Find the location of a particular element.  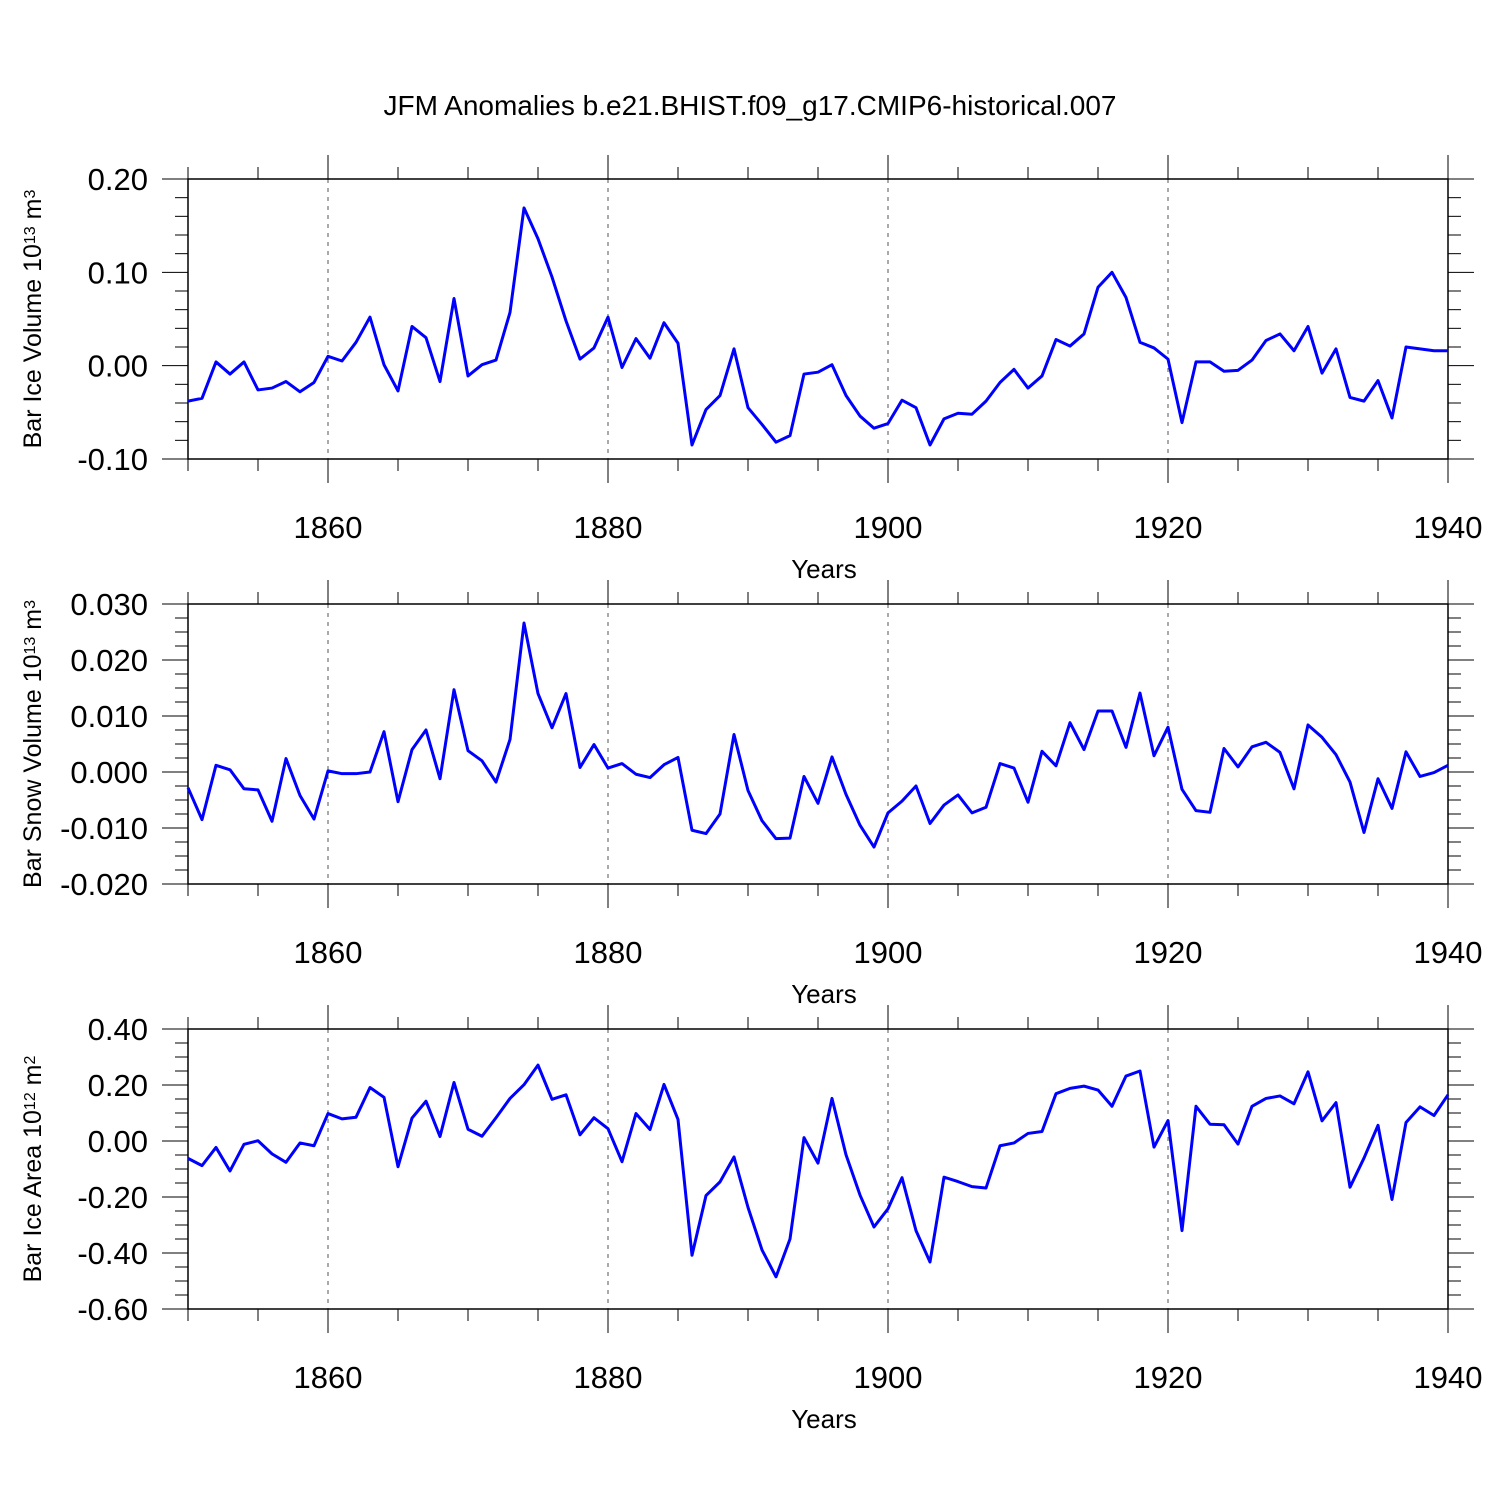

y-tick-label: -0.10 is located at coordinates (112, 459).